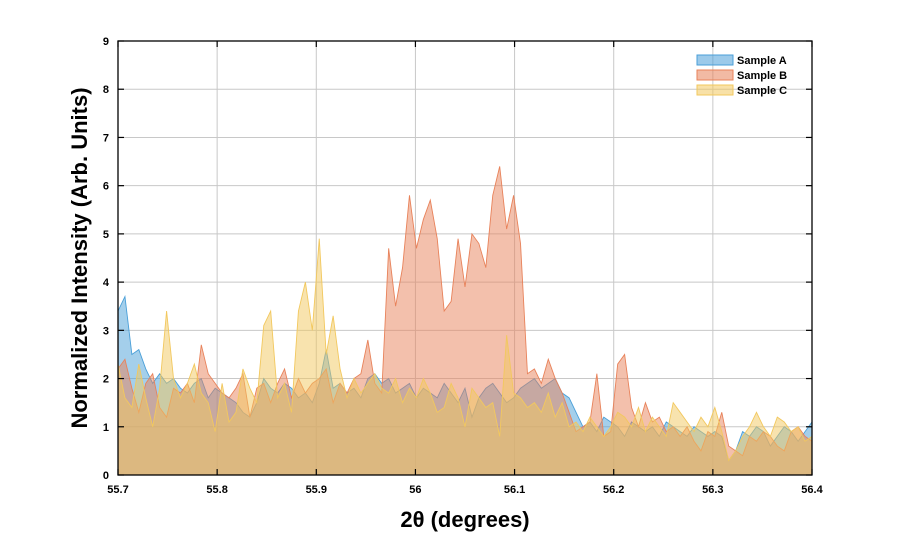 This screenshot has height=539, width=897. Describe the element at coordinates (762, 76) in the screenshot. I see `legend-label-1: Sample B` at that location.